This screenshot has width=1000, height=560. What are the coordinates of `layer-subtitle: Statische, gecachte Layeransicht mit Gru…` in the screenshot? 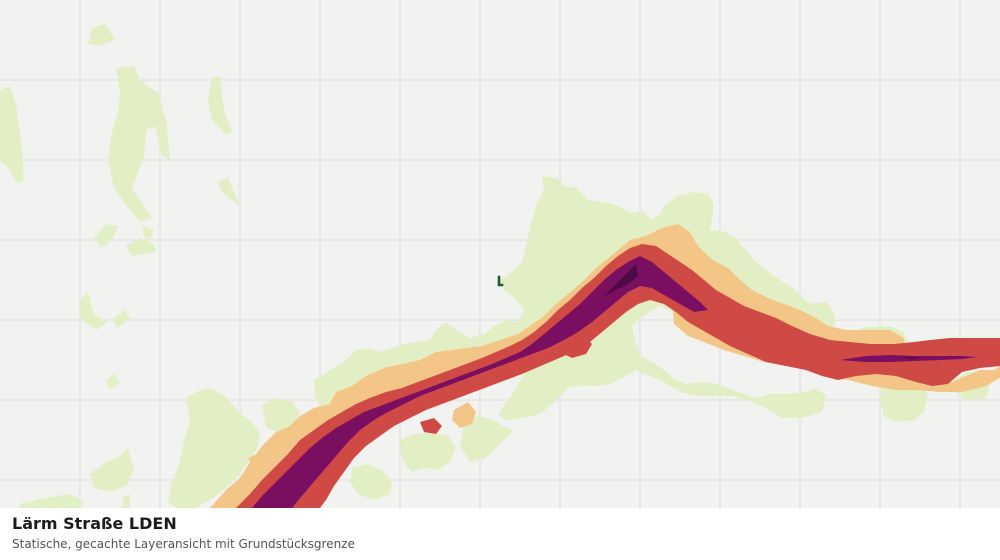 It's located at (183, 544).